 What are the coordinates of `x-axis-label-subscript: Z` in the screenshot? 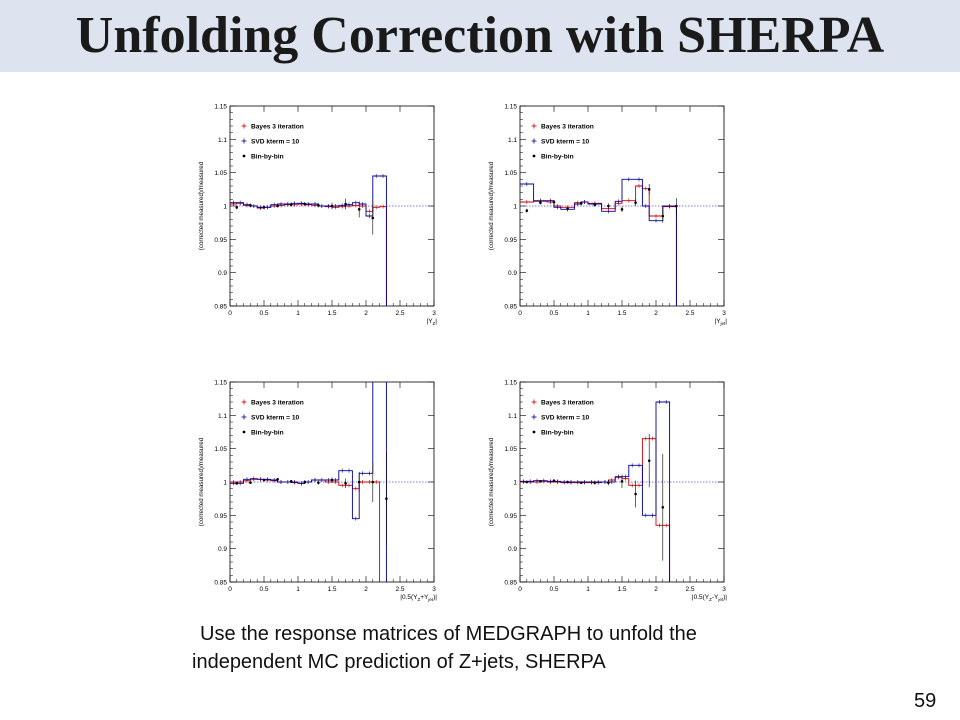 It's located at (434, 323).